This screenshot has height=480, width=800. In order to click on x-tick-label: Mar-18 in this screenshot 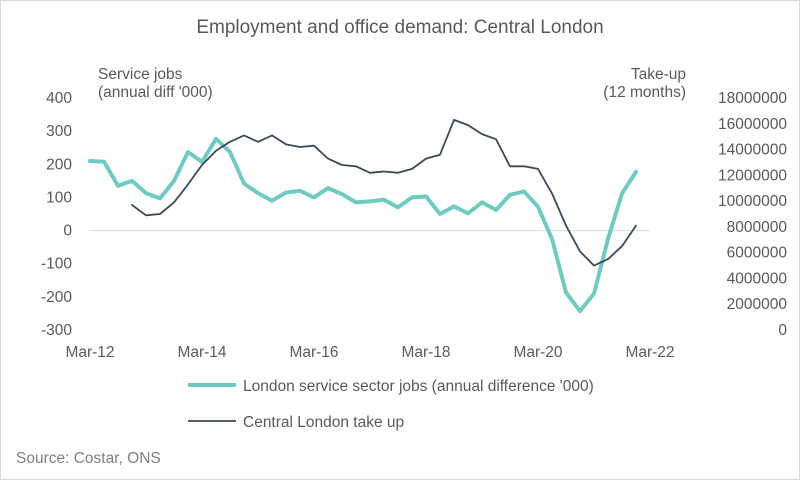, I will do `click(425, 352)`.